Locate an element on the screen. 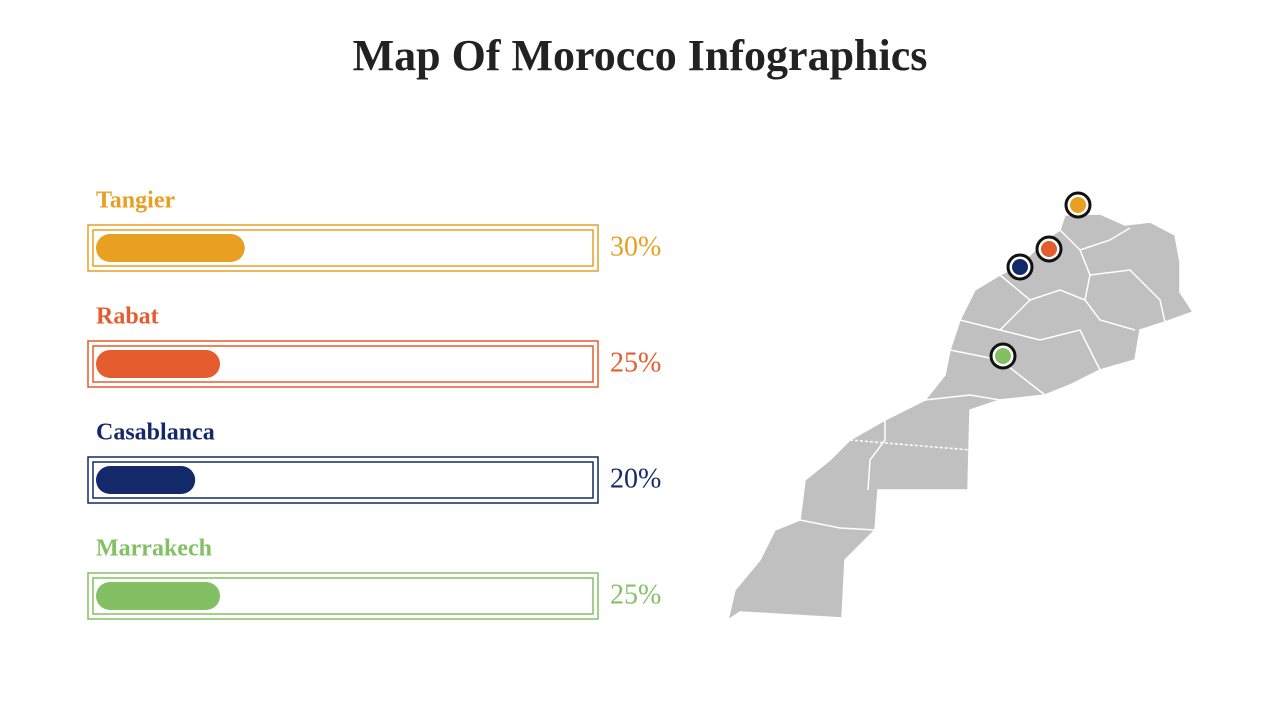 This screenshot has height=720, width=1280. title: Map Of Morocco Infographics is located at coordinates (640, 55).